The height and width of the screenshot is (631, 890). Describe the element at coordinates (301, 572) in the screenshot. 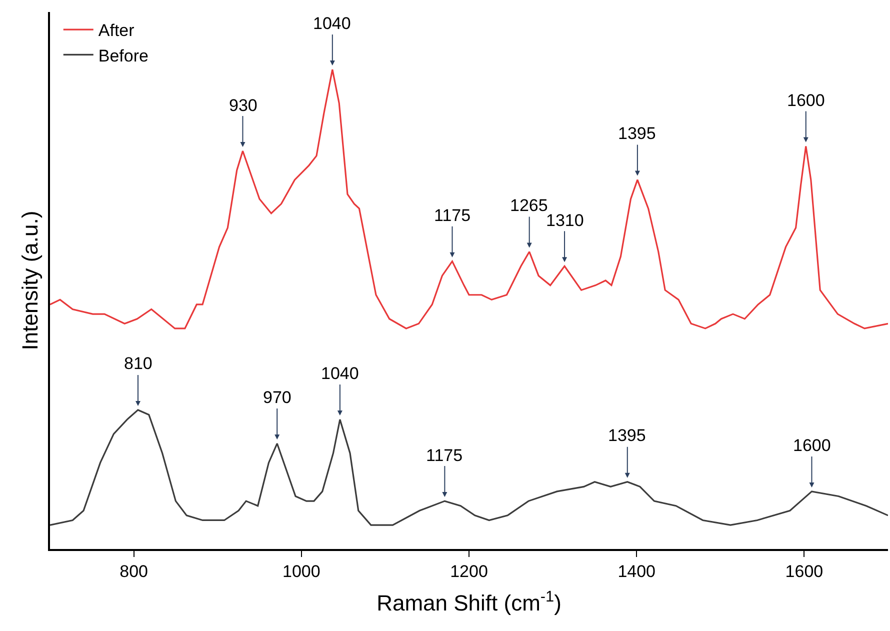

I see `x-tick-label: 1000` at that location.